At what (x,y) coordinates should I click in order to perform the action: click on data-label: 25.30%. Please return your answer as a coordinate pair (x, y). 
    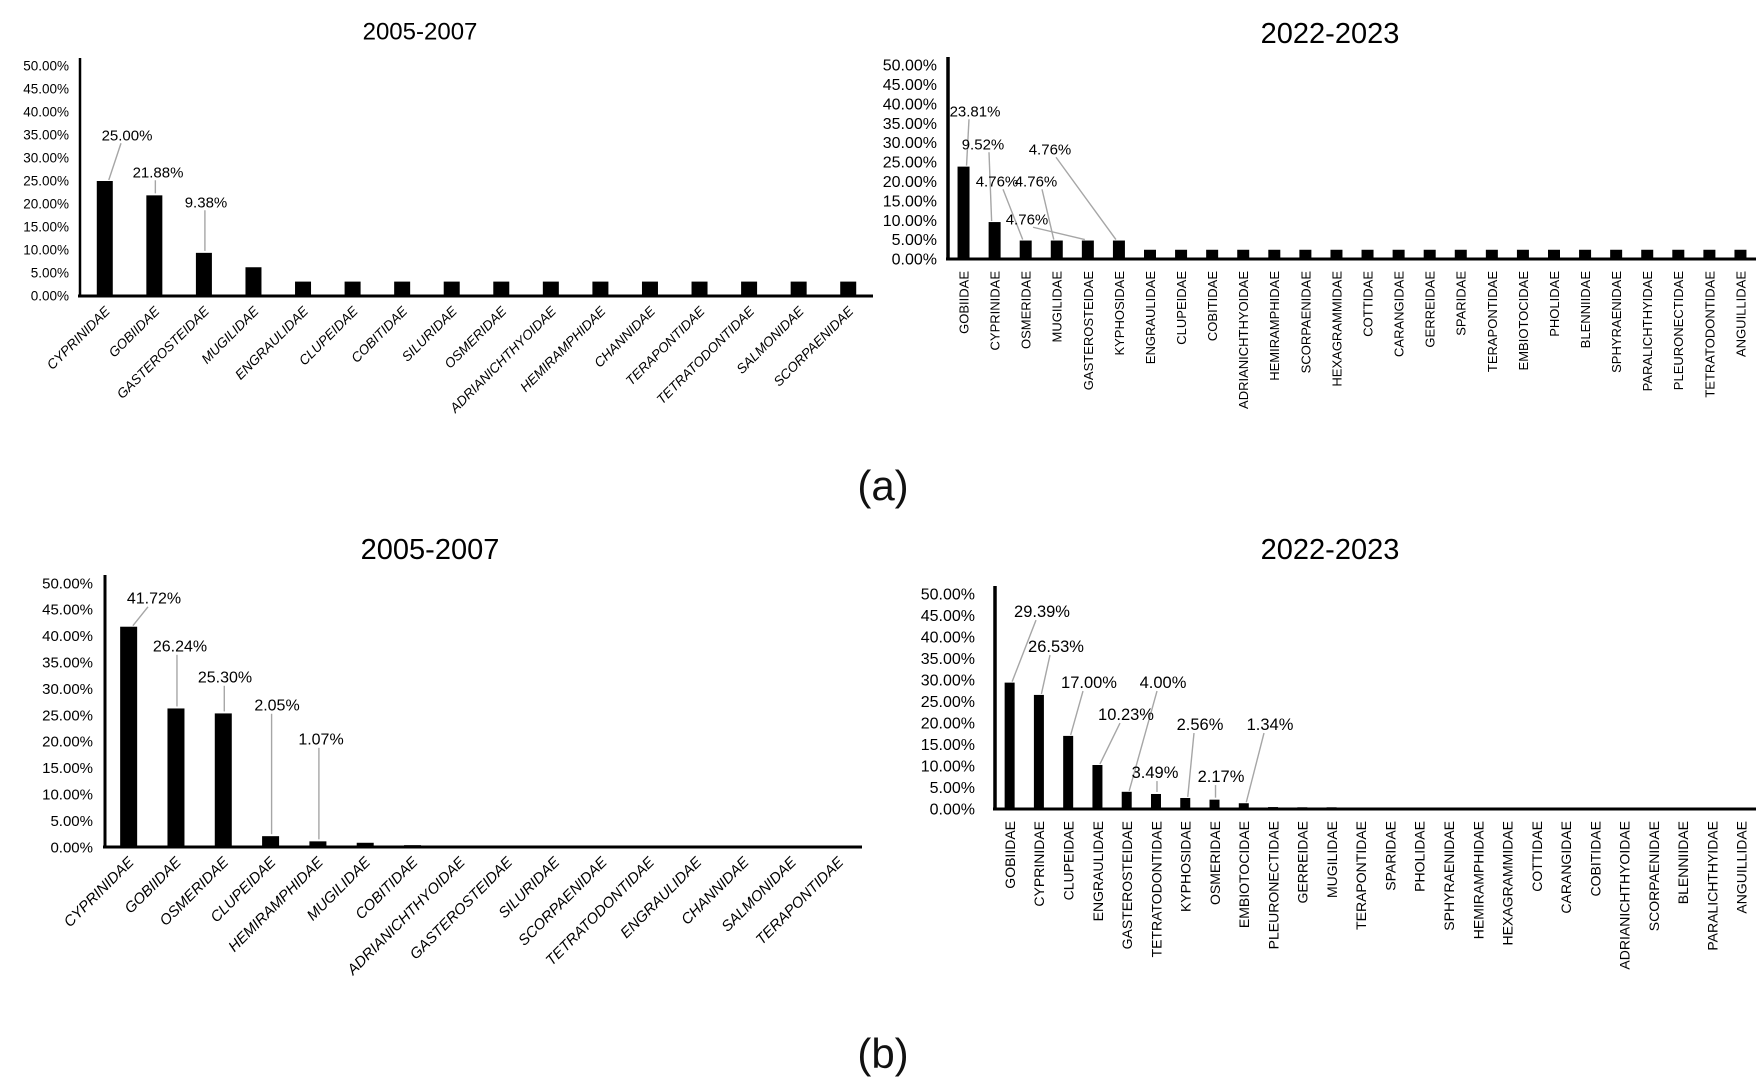
    Looking at the image, I should click on (225, 678).